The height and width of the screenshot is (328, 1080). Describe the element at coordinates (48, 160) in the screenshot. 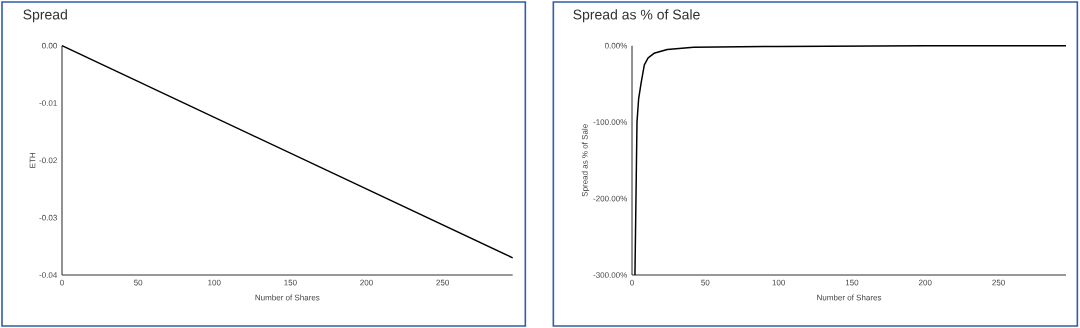

I see `y-tick-label: -0.02` at that location.